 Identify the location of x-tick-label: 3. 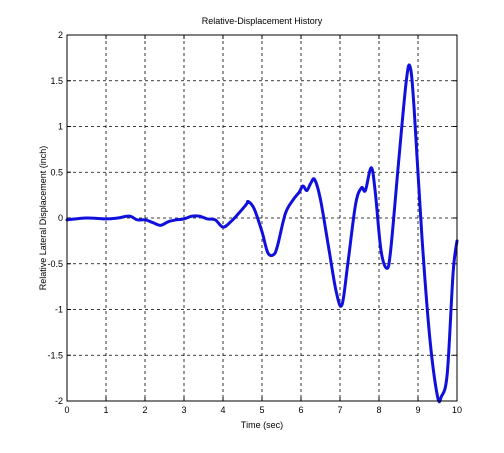
(183, 410).